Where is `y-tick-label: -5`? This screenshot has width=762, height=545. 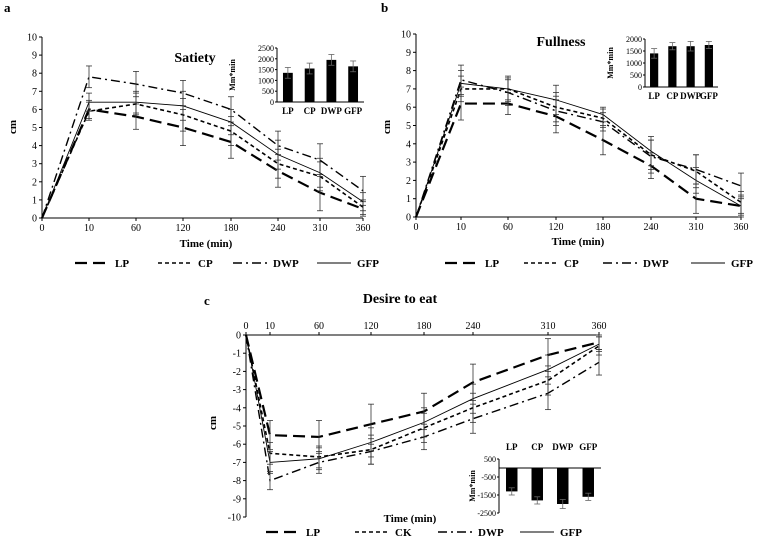 y-tick-label: -5 is located at coordinates (237, 427).